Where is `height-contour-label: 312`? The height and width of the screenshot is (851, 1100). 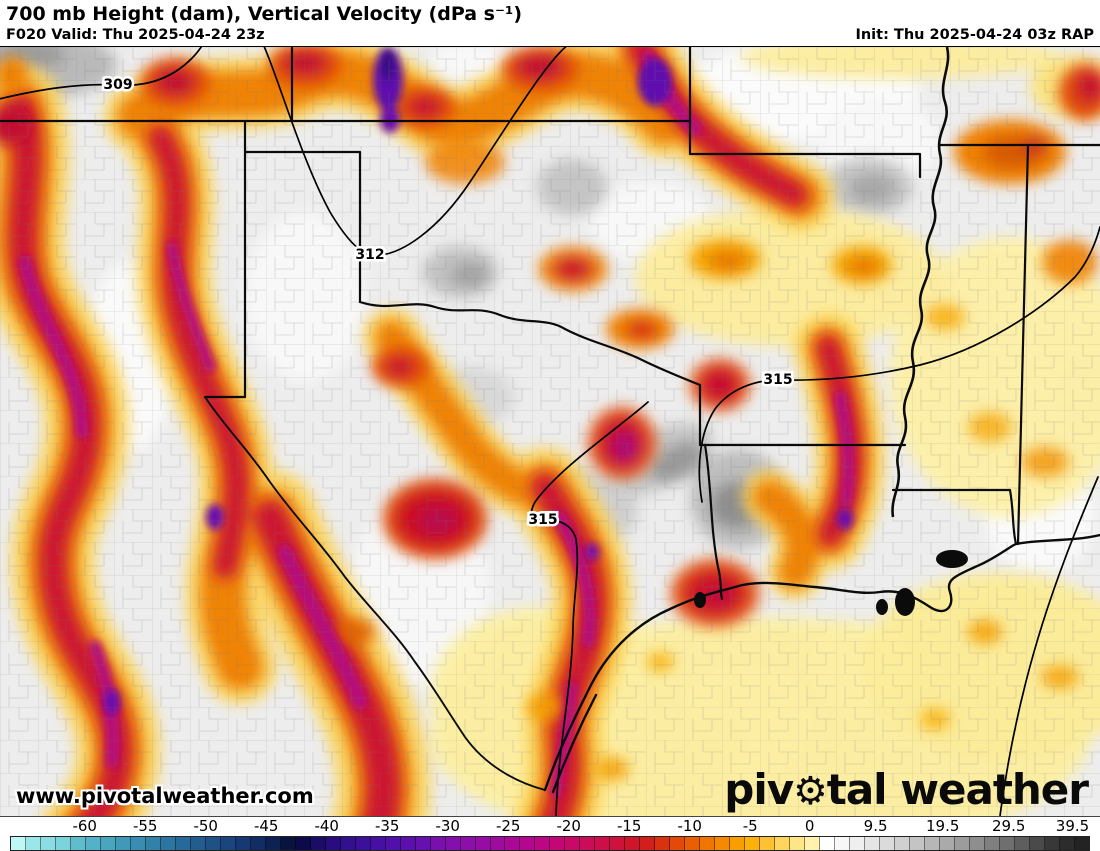 height-contour-label: 312 is located at coordinates (369, 255).